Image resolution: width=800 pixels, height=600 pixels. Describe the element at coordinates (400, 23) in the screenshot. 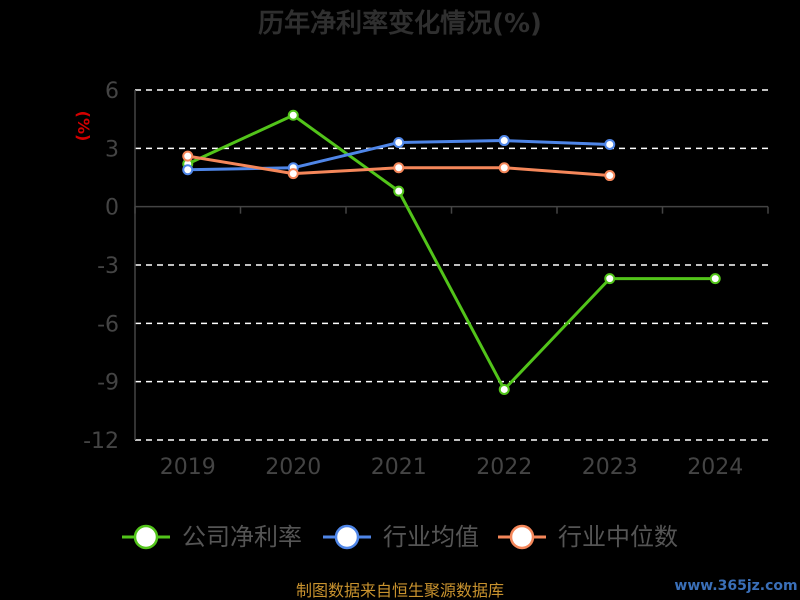

I see `chart-title: 历年净利率变化情况(%)` at that location.